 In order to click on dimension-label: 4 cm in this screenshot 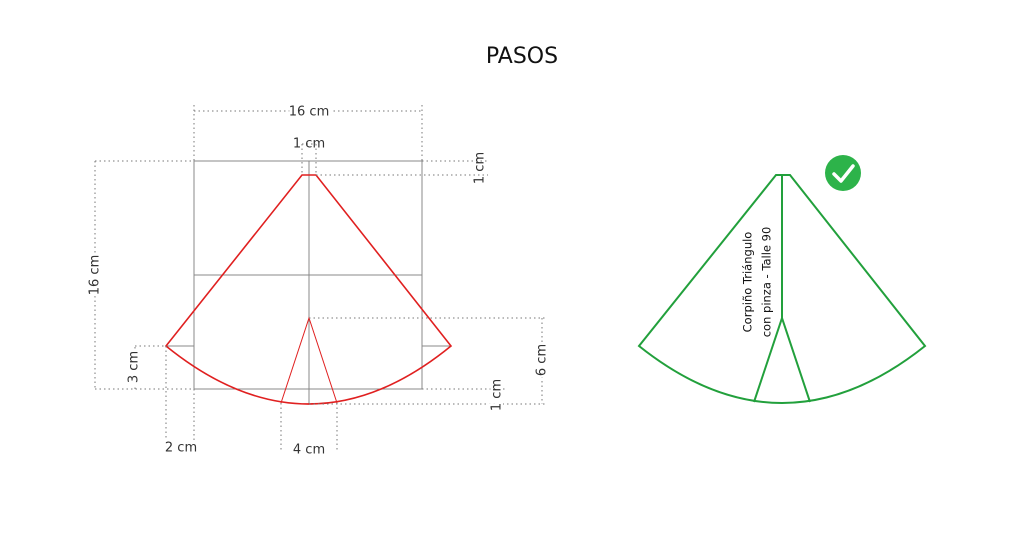, I will do `click(309, 450)`.